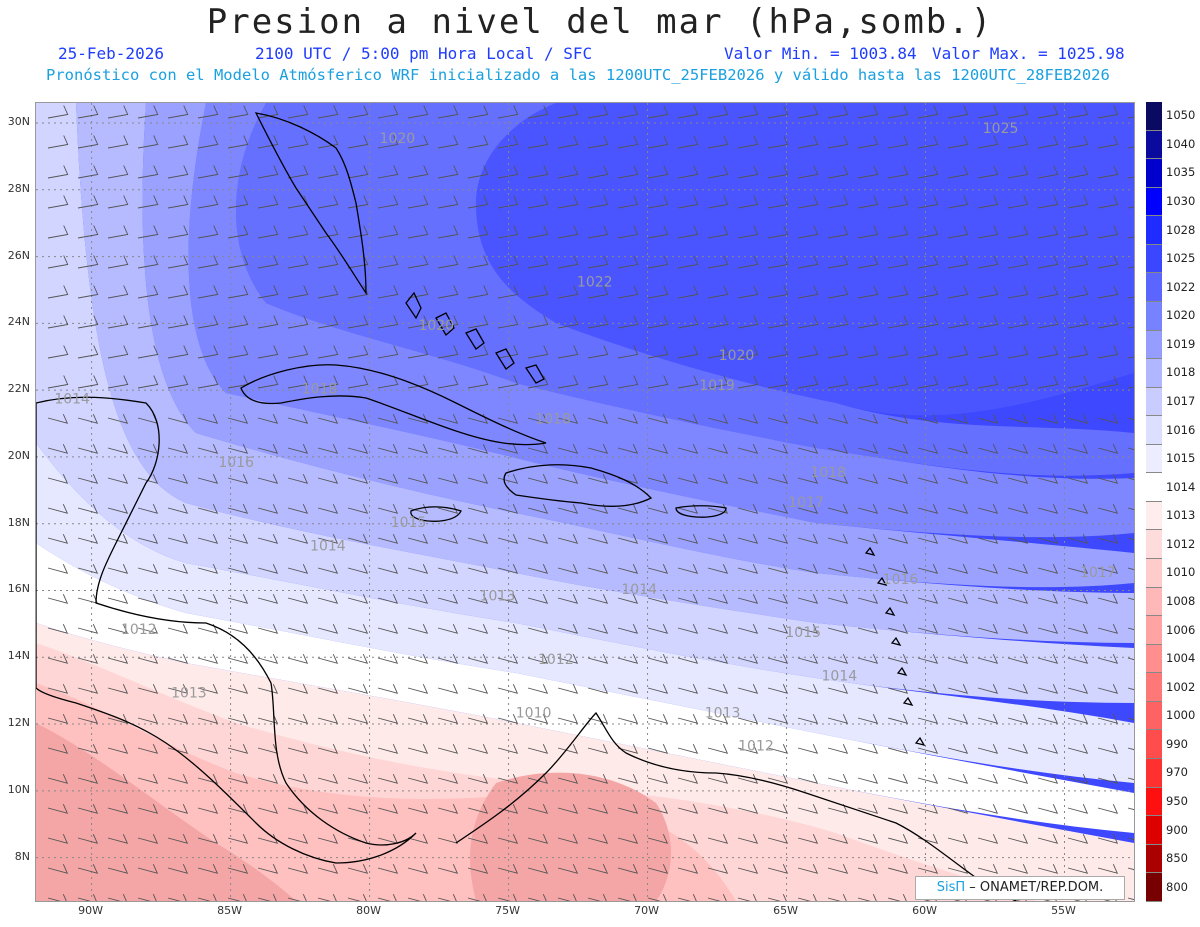  What do you see at coordinates (409, 523) in the screenshot?
I see `contour-label: 1015` at bounding box center [409, 523].